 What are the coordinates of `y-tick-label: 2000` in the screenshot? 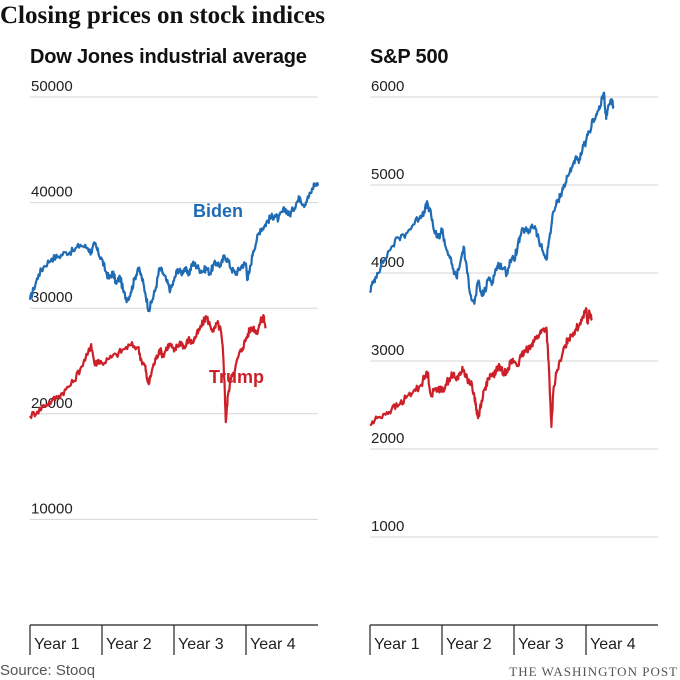 It's located at (387, 438).